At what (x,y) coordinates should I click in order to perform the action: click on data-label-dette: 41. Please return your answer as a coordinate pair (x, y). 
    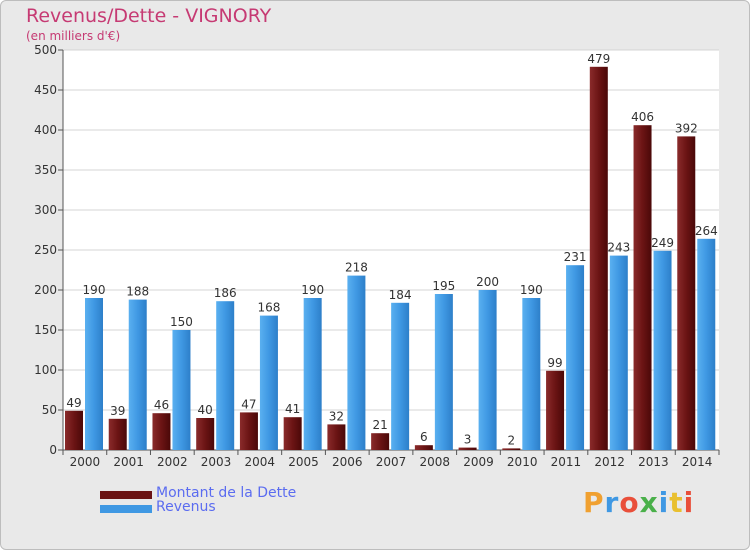
    Looking at the image, I should click on (292, 409).